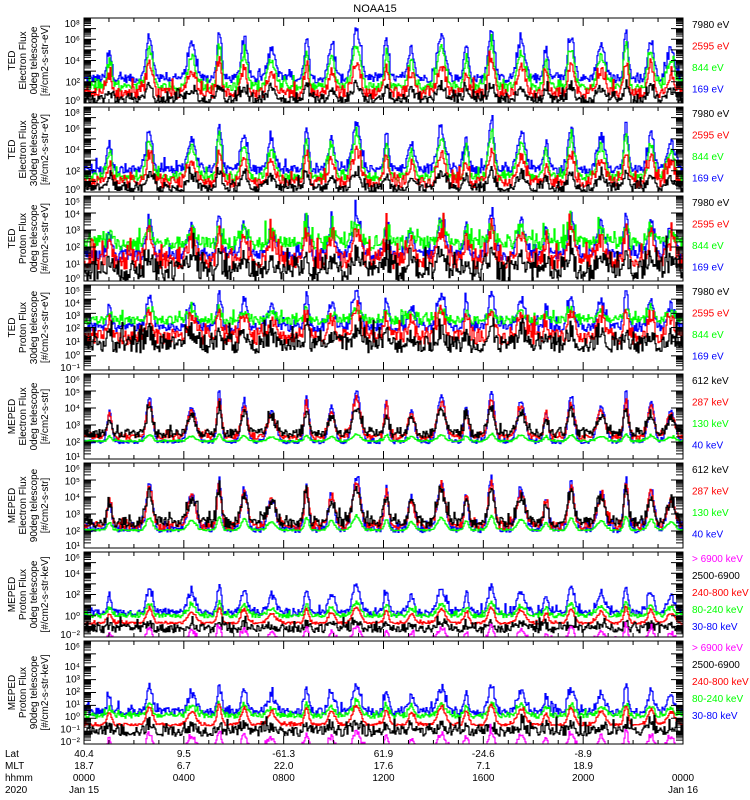 The width and height of the screenshot is (750, 800). Describe the element at coordinates (715, 627) in the screenshot. I see `legend-entry: 30-80 keV` at that location.